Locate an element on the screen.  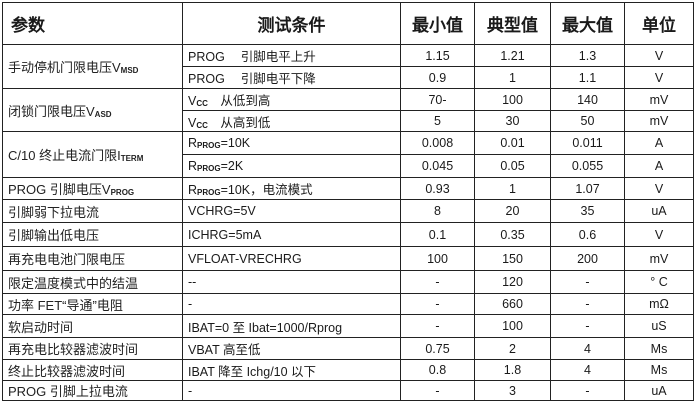
condition-text: ICHRG=5mA is located at coordinates (225, 234).